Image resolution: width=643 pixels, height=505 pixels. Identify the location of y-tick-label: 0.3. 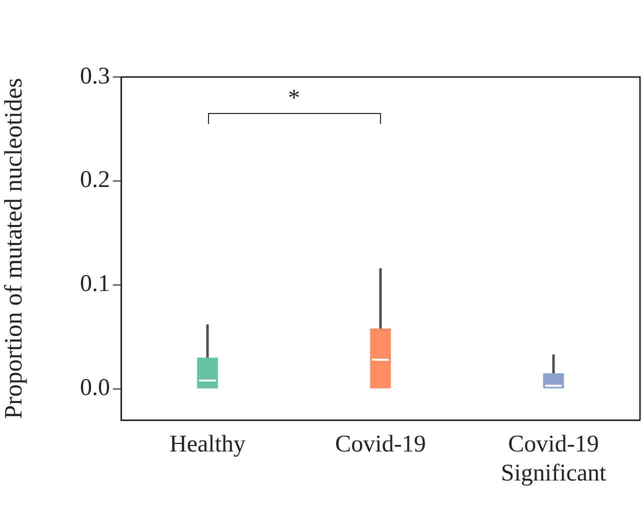
(95, 76).